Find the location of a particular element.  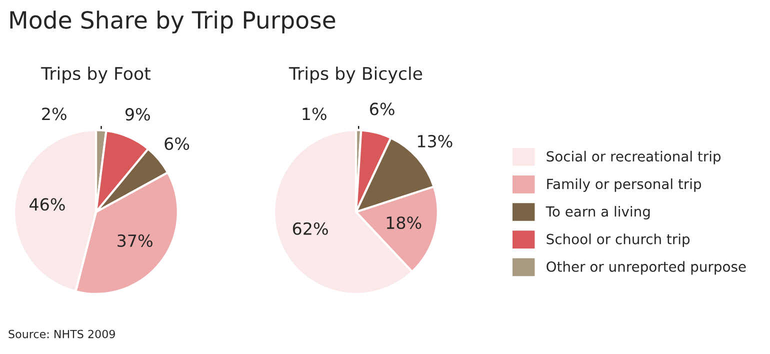

legend-label: Other or unreported purpose is located at coordinates (646, 268).